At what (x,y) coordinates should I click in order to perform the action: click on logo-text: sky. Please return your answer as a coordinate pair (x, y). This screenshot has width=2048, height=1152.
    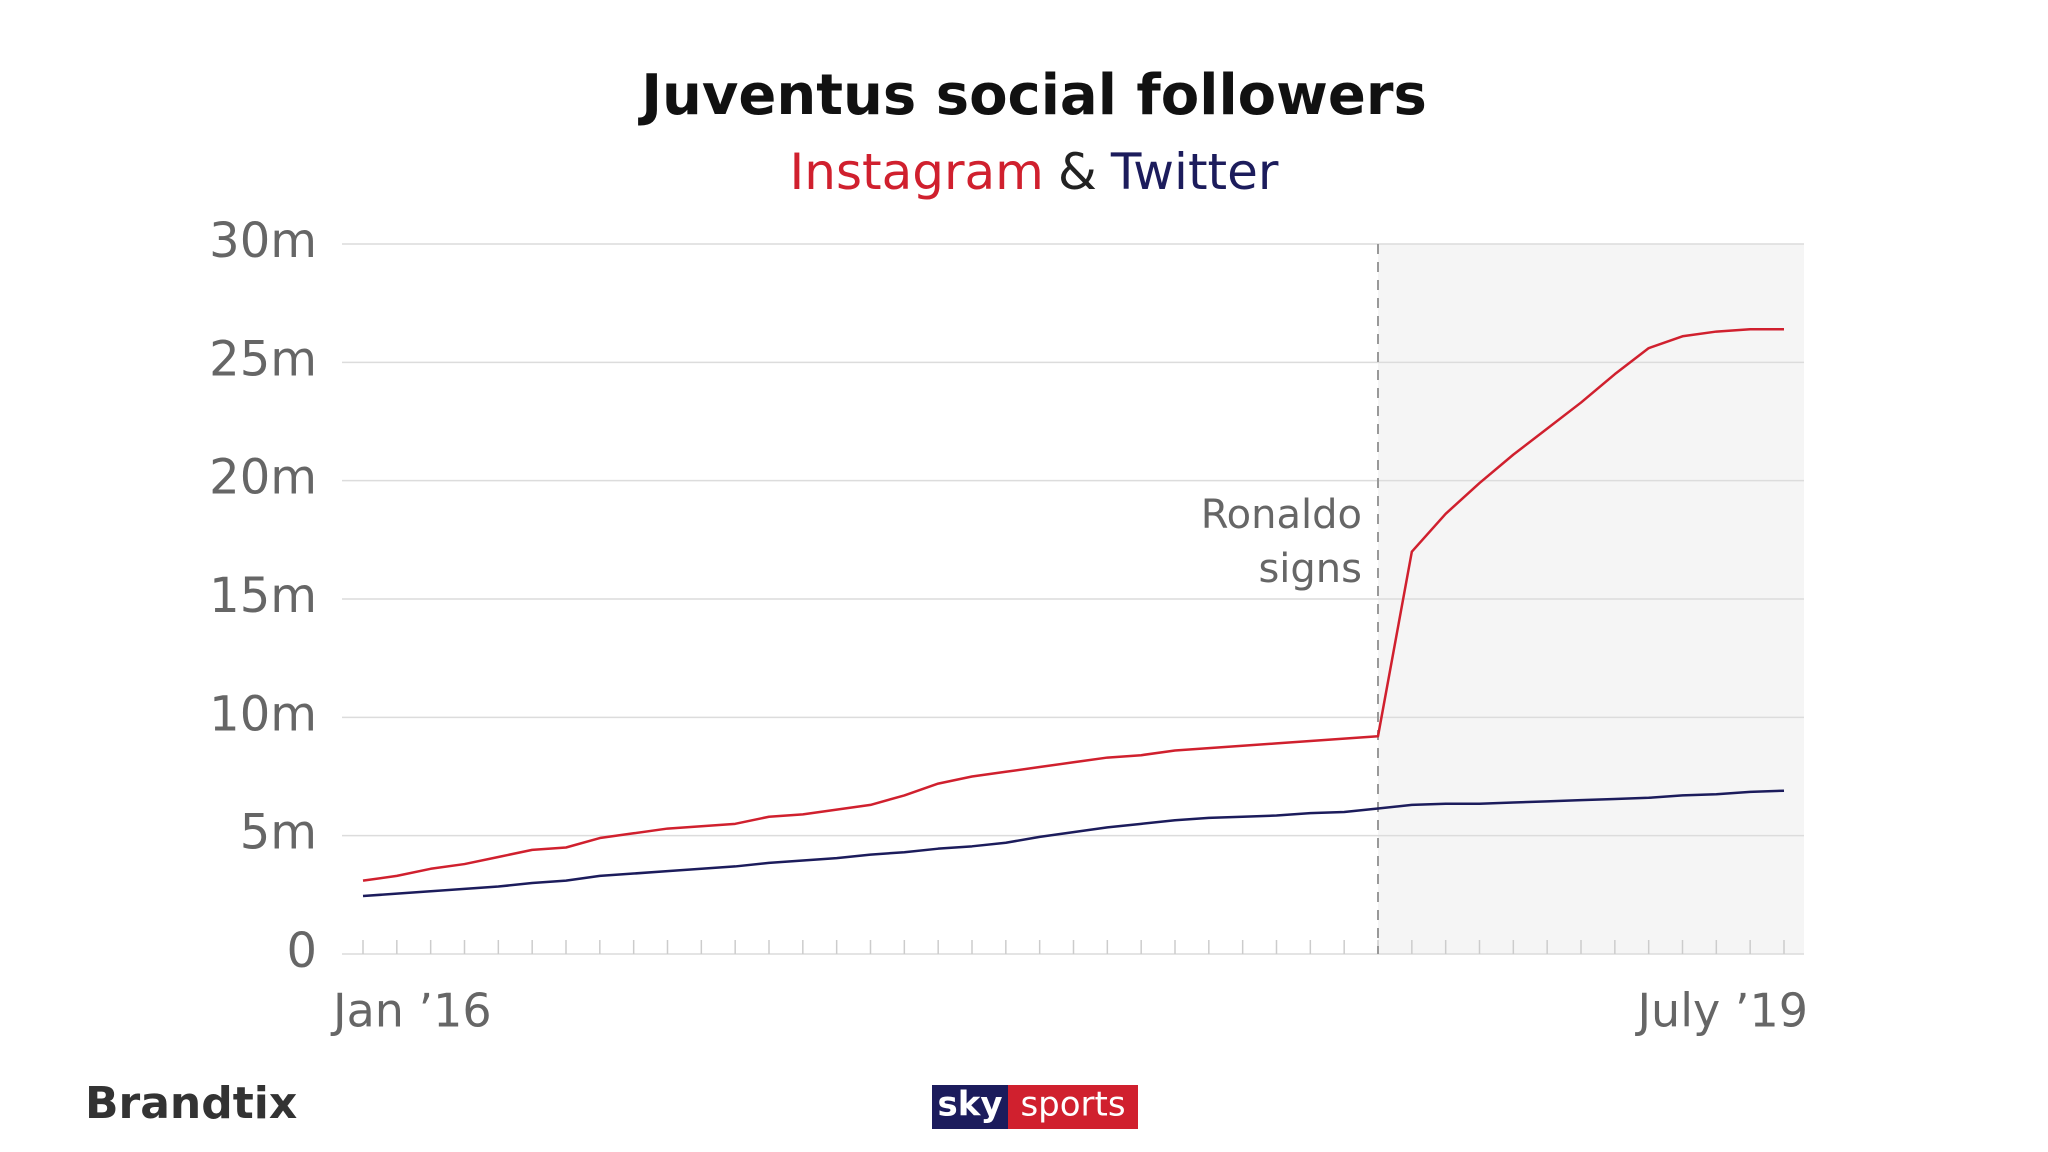
    Looking at the image, I should click on (969, 1105).